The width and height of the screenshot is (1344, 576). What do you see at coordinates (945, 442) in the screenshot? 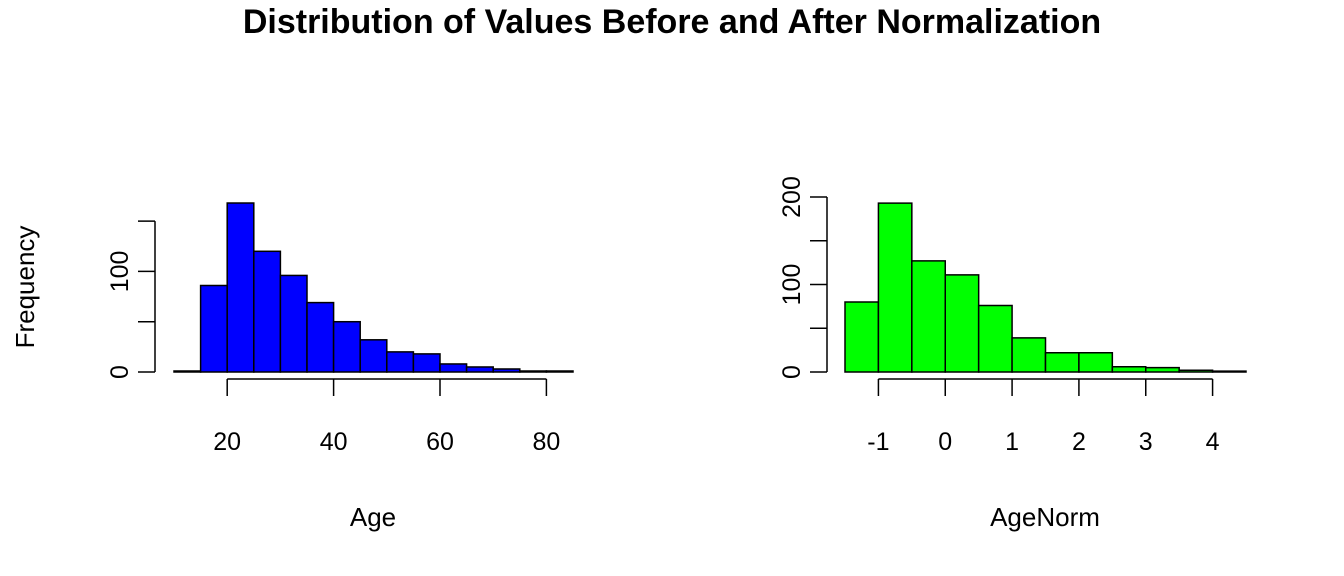
I see `x-tick-label: 0` at bounding box center [945, 442].